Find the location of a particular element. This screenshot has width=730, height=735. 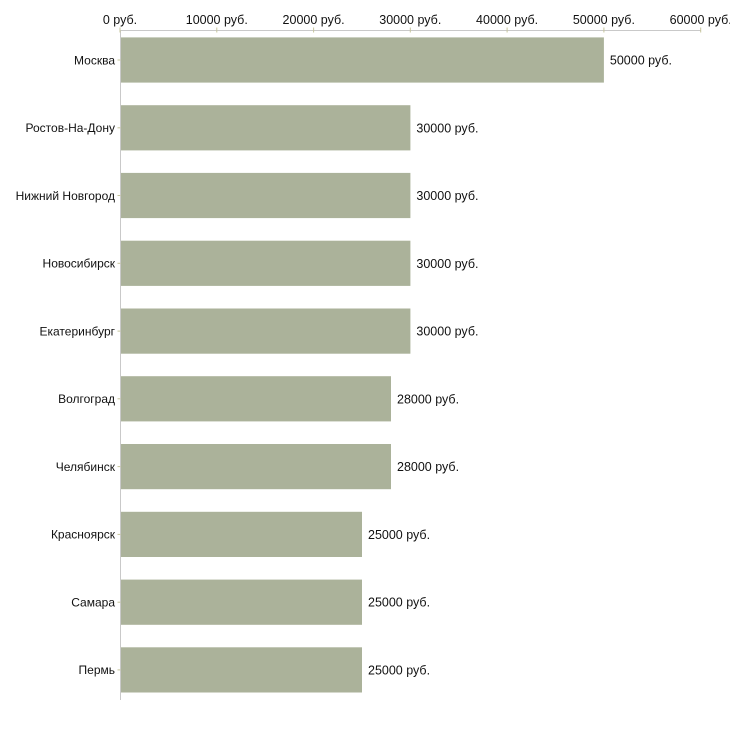

svg-text: 10000 руб. is located at coordinates (217, 20).